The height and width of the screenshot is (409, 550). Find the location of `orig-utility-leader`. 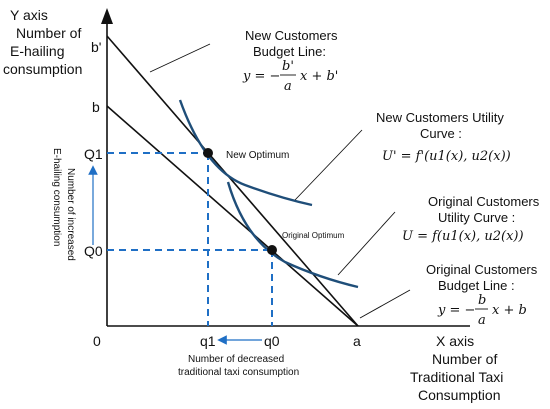

orig-utility-leader is located at coordinates (366, 243).